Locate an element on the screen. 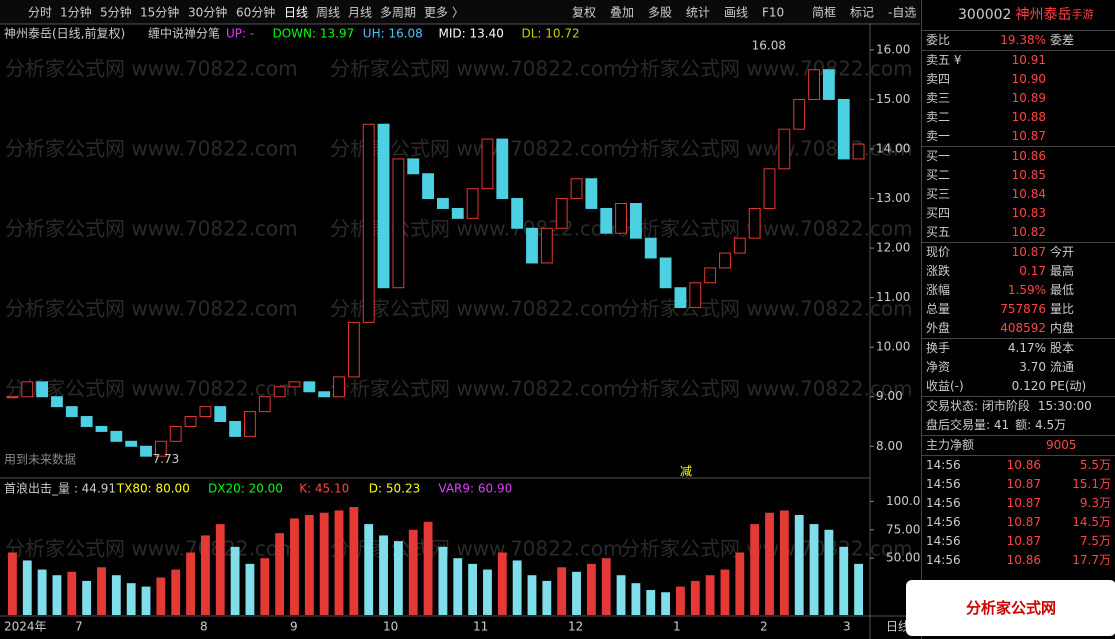 The width and height of the screenshot is (1115, 639). label: 卖四 is located at coordinates (938, 79).